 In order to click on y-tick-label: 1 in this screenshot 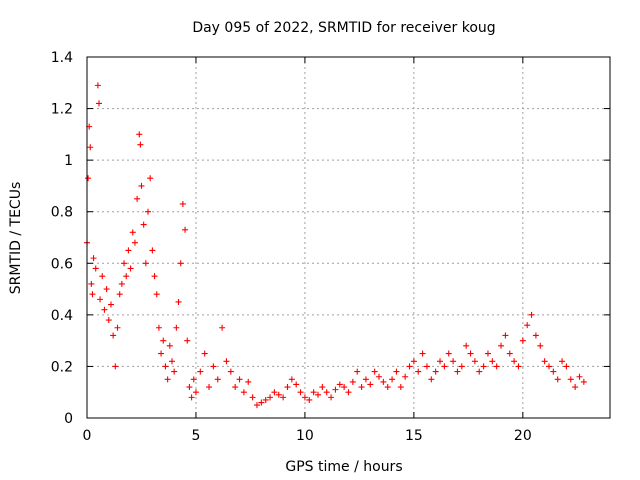, I will do `click(68, 161)`.